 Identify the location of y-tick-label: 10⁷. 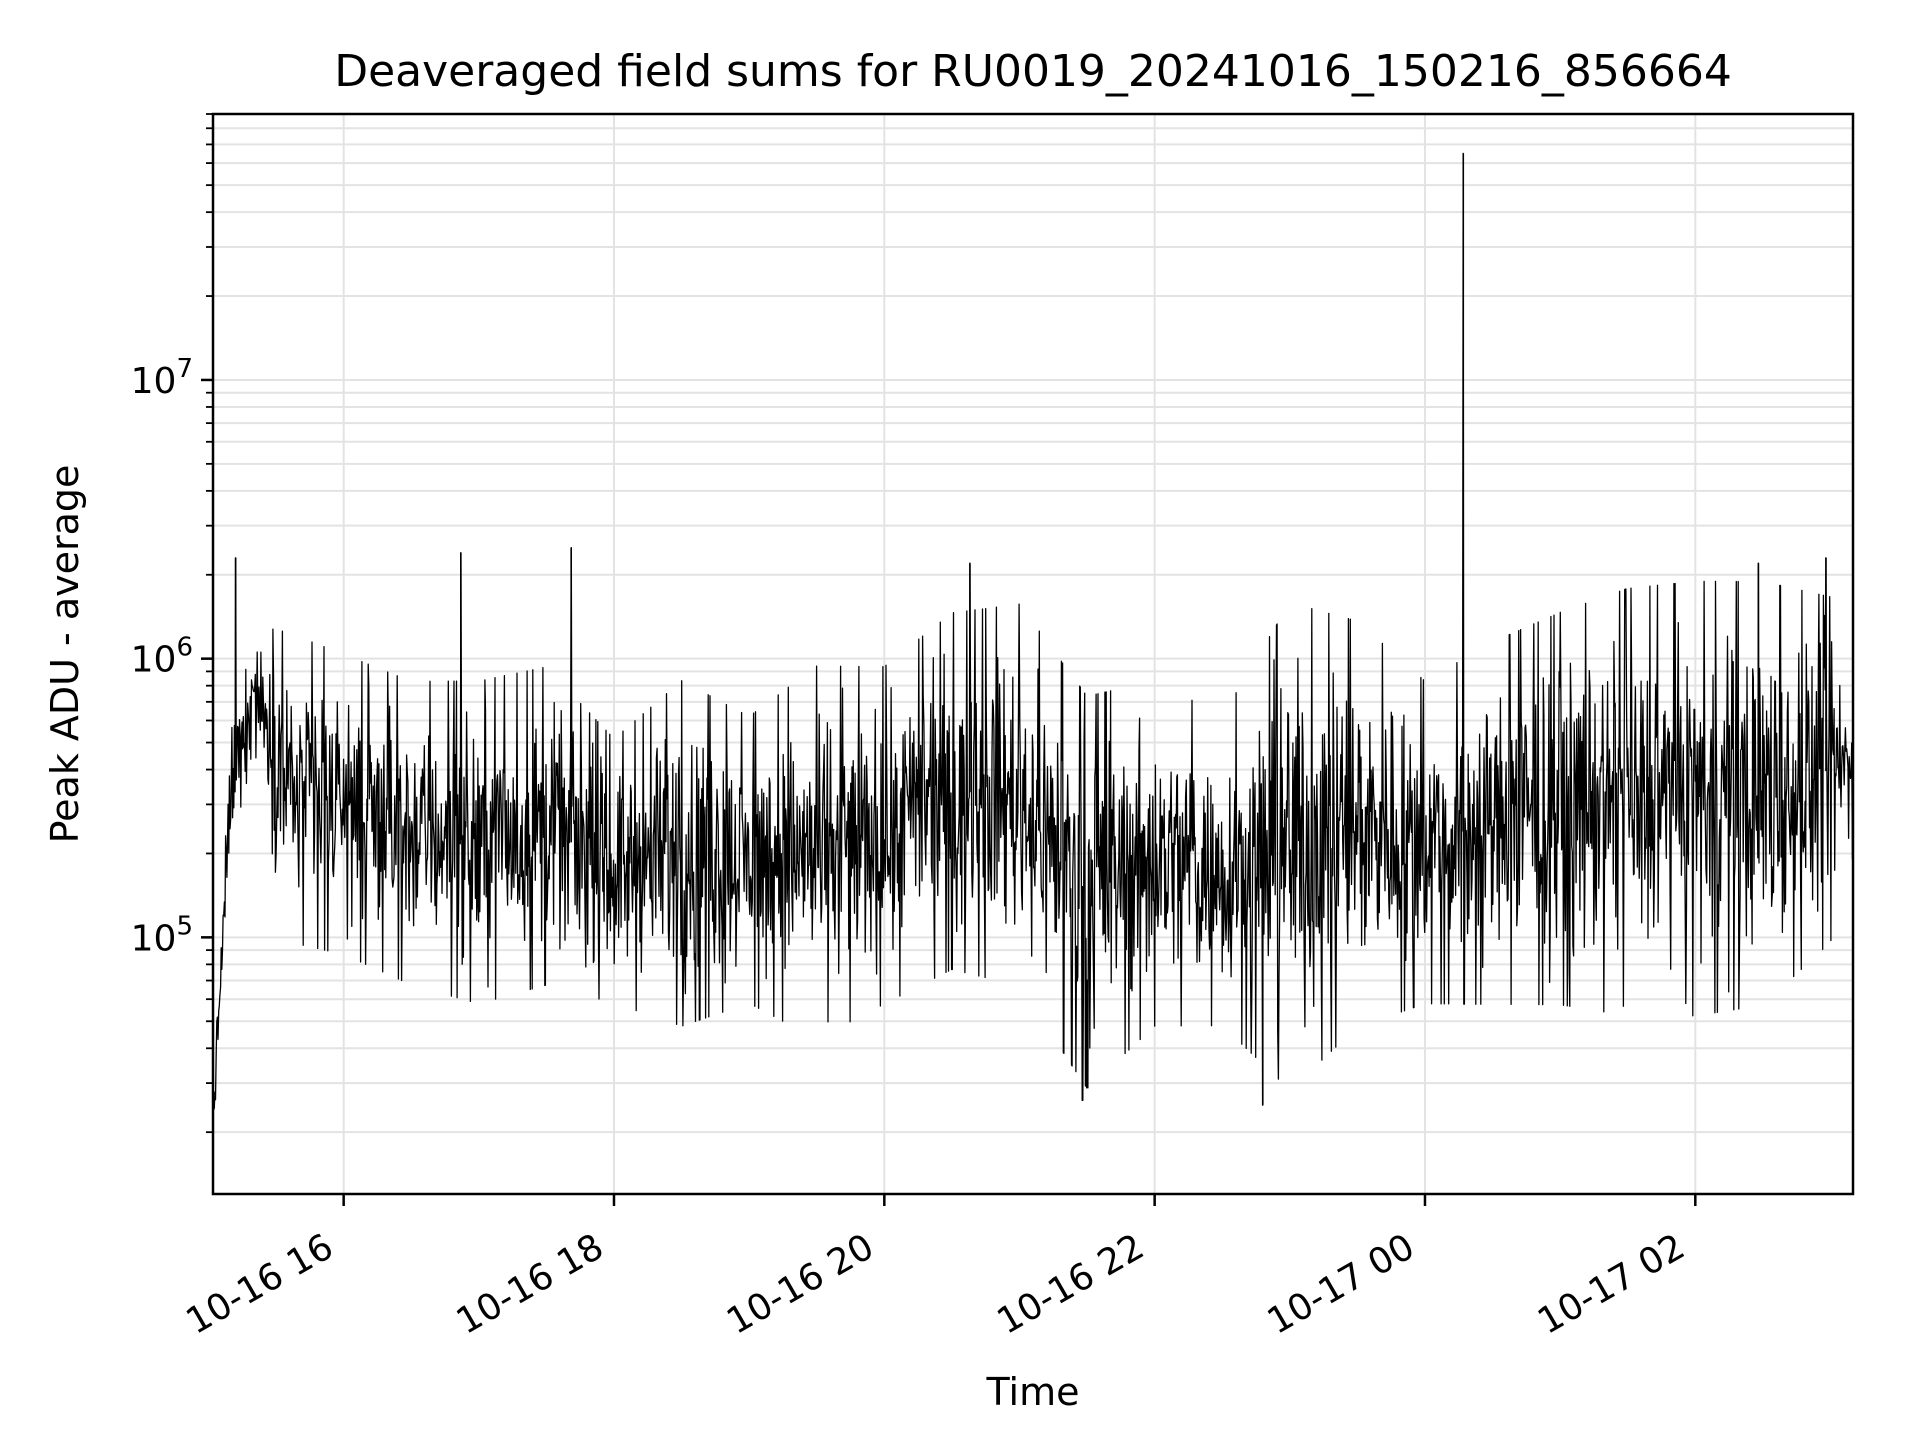
(162, 378).